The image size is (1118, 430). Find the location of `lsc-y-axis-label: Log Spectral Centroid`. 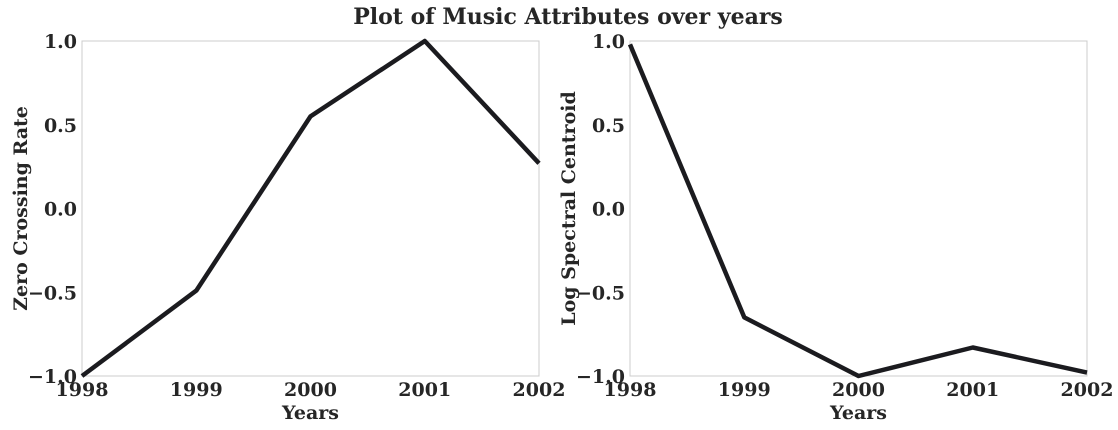

lsc-y-axis-label: Log Spectral Centroid is located at coordinates (569, 208).